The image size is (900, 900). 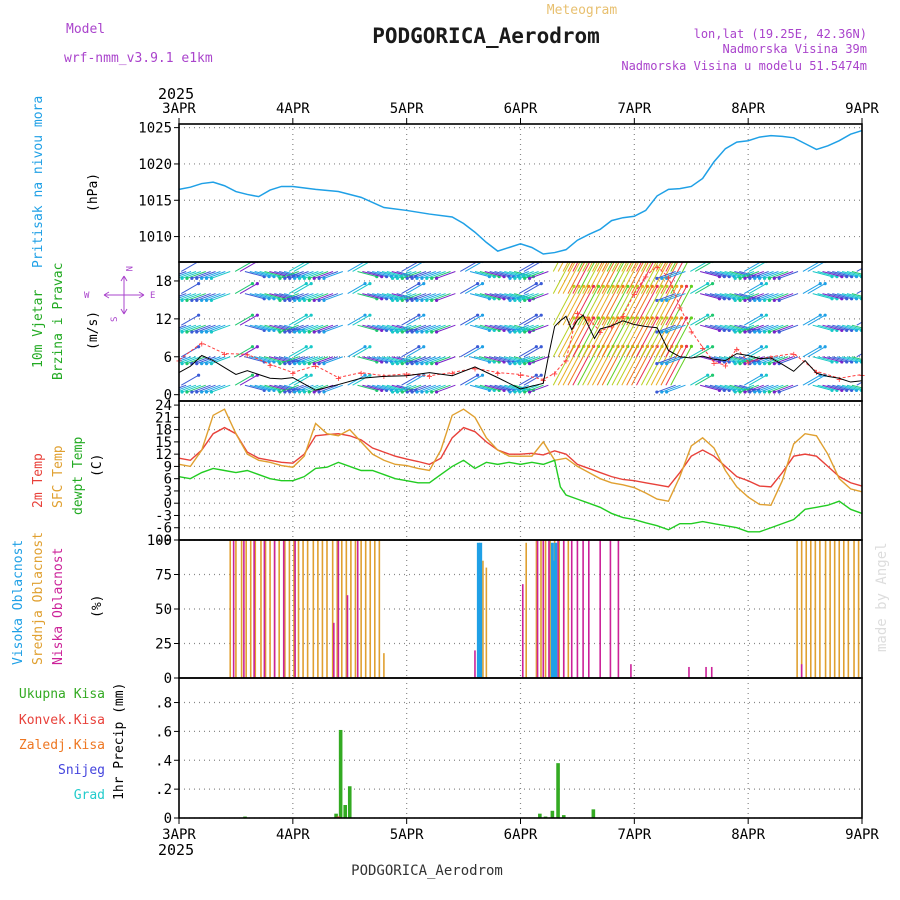 What do you see at coordinates (862, 835) in the screenshot?
I see `bottom-date-label: 9APR` at bounding box center [862, 835].